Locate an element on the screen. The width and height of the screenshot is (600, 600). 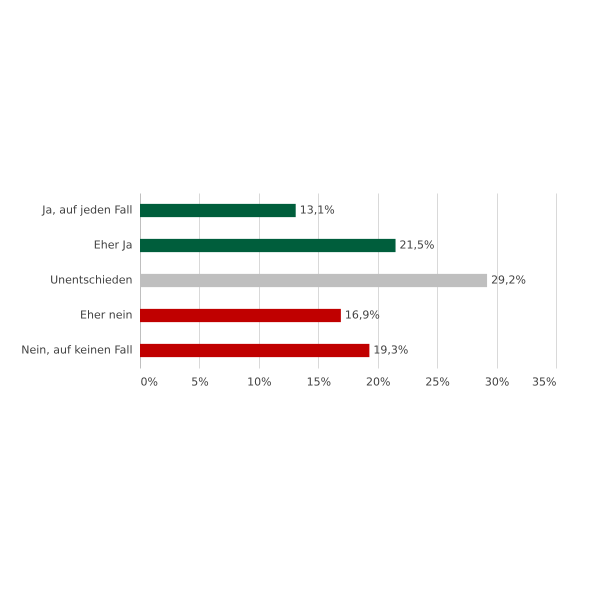
y-tick-label: Unentschieden is located at coordinates (91, 280).